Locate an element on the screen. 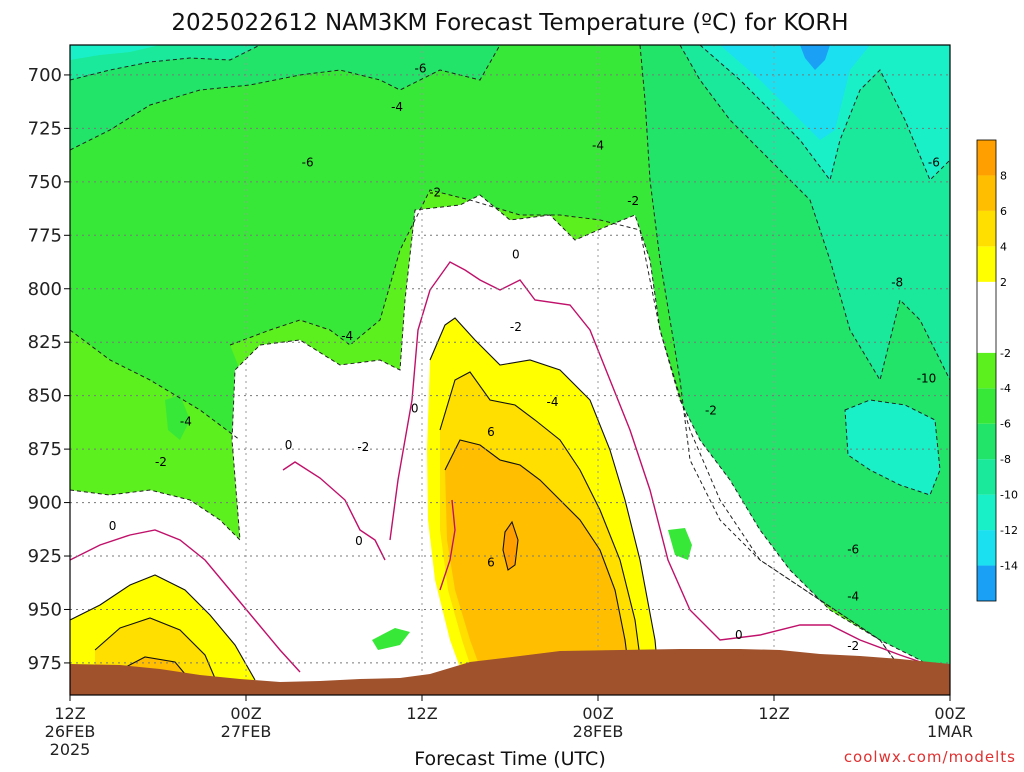 This screenshot has width=1024, height=772. x-tick-label-4: 12Z is located at coordinates (773, 713).